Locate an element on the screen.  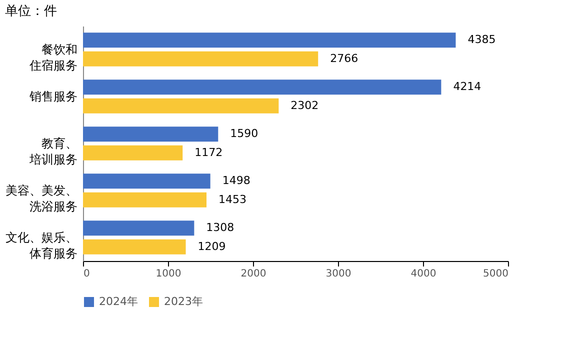
legend-label: 2023年 is located at coordinates (183, 301).